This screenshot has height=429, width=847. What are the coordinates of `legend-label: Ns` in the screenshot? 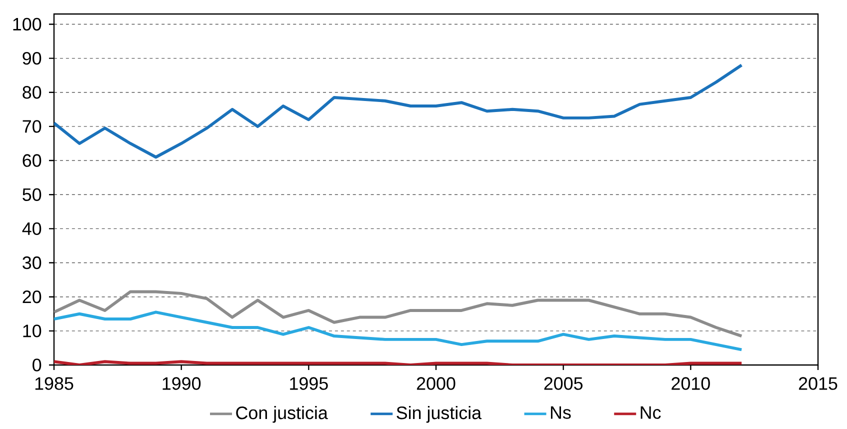 It's located at (560, 412).